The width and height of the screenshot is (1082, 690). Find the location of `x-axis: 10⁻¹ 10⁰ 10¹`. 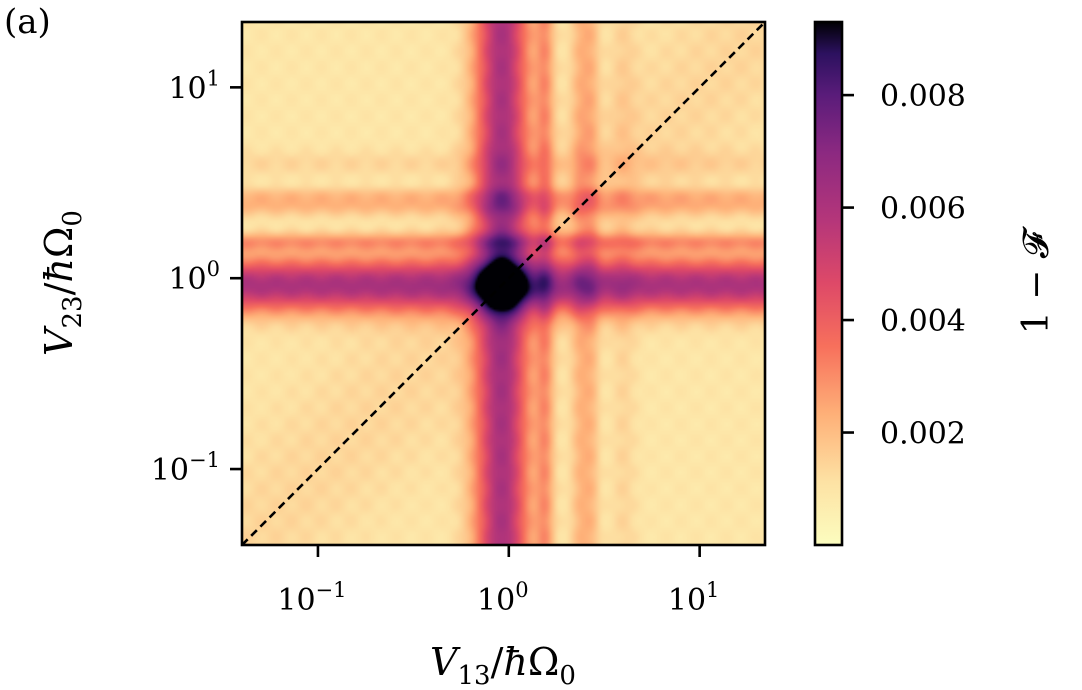

x-axis: 10⁻¹ 10⁰ 10¹ is located at coordinates (498, 581).